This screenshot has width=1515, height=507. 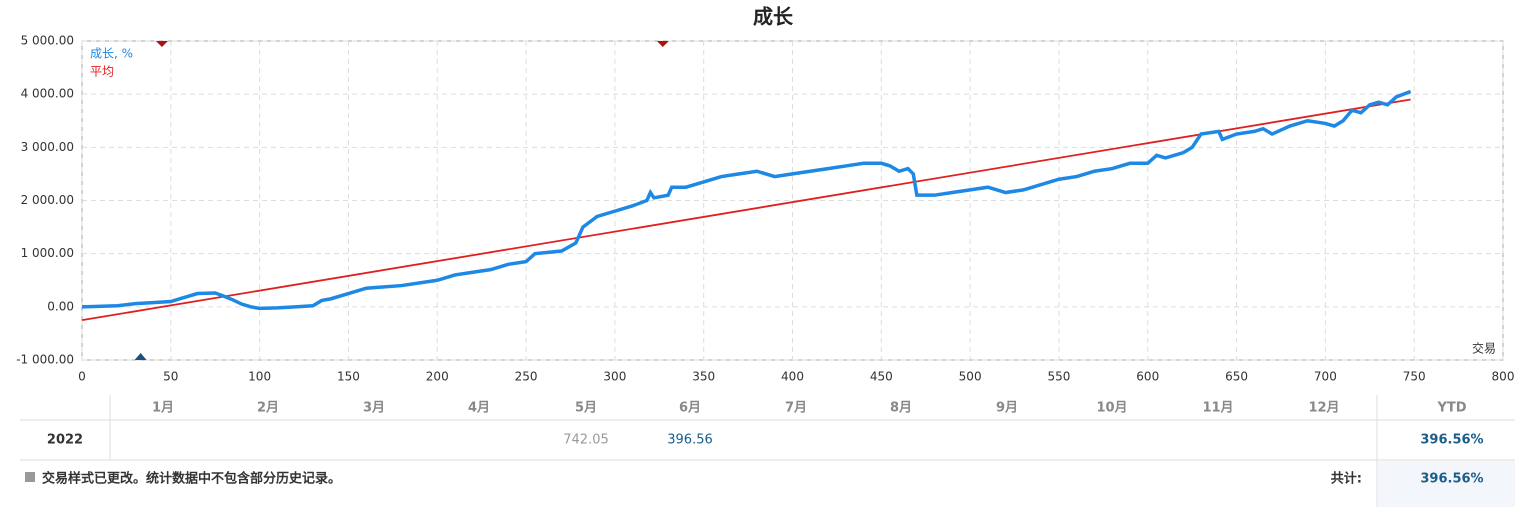 What do you see at coordinates (348, 377) in the screenshot?
I see `x-tick-label: 150` at bounding box center [348, 377].